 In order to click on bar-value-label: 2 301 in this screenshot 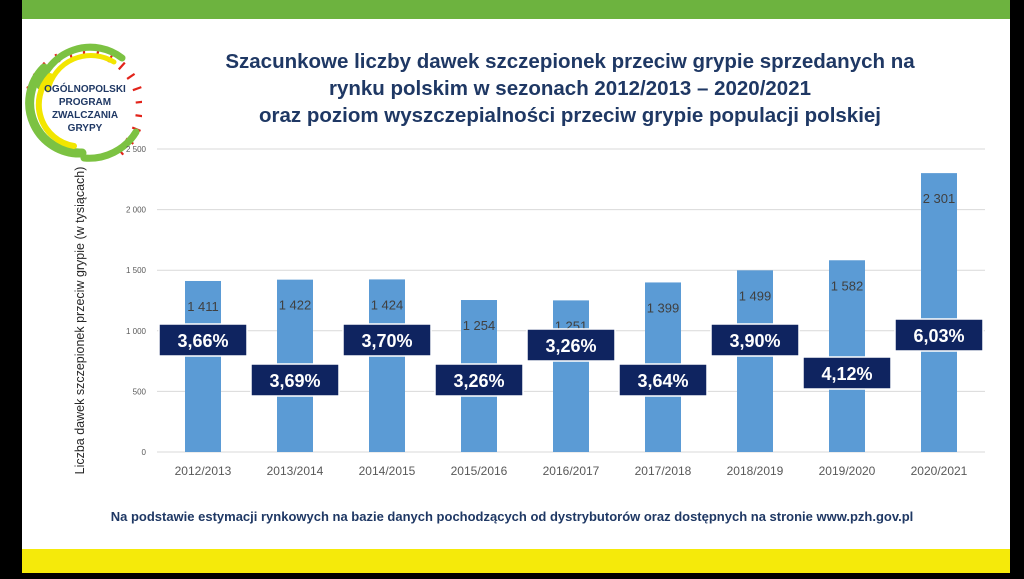, I will do `click(939, 198)`.